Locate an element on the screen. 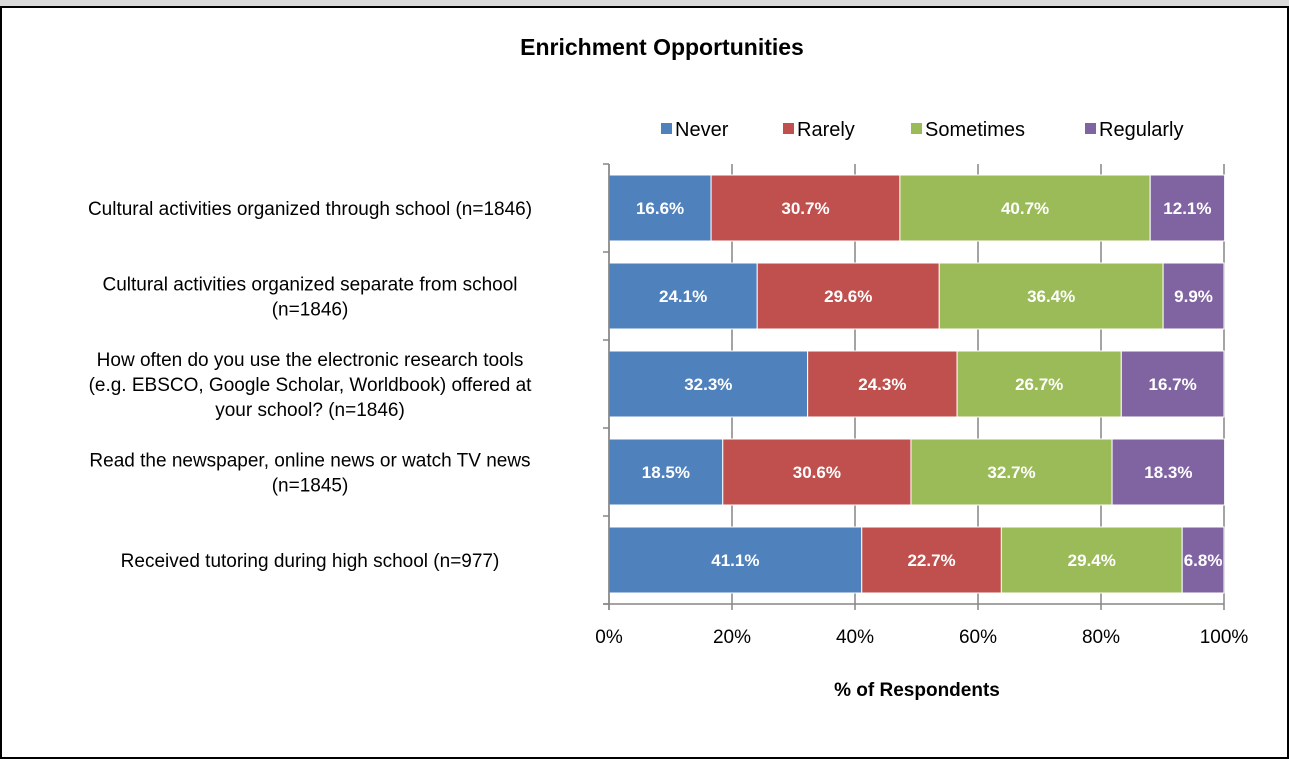  data-label: 40.7% is located at coordinates (1025, 208).